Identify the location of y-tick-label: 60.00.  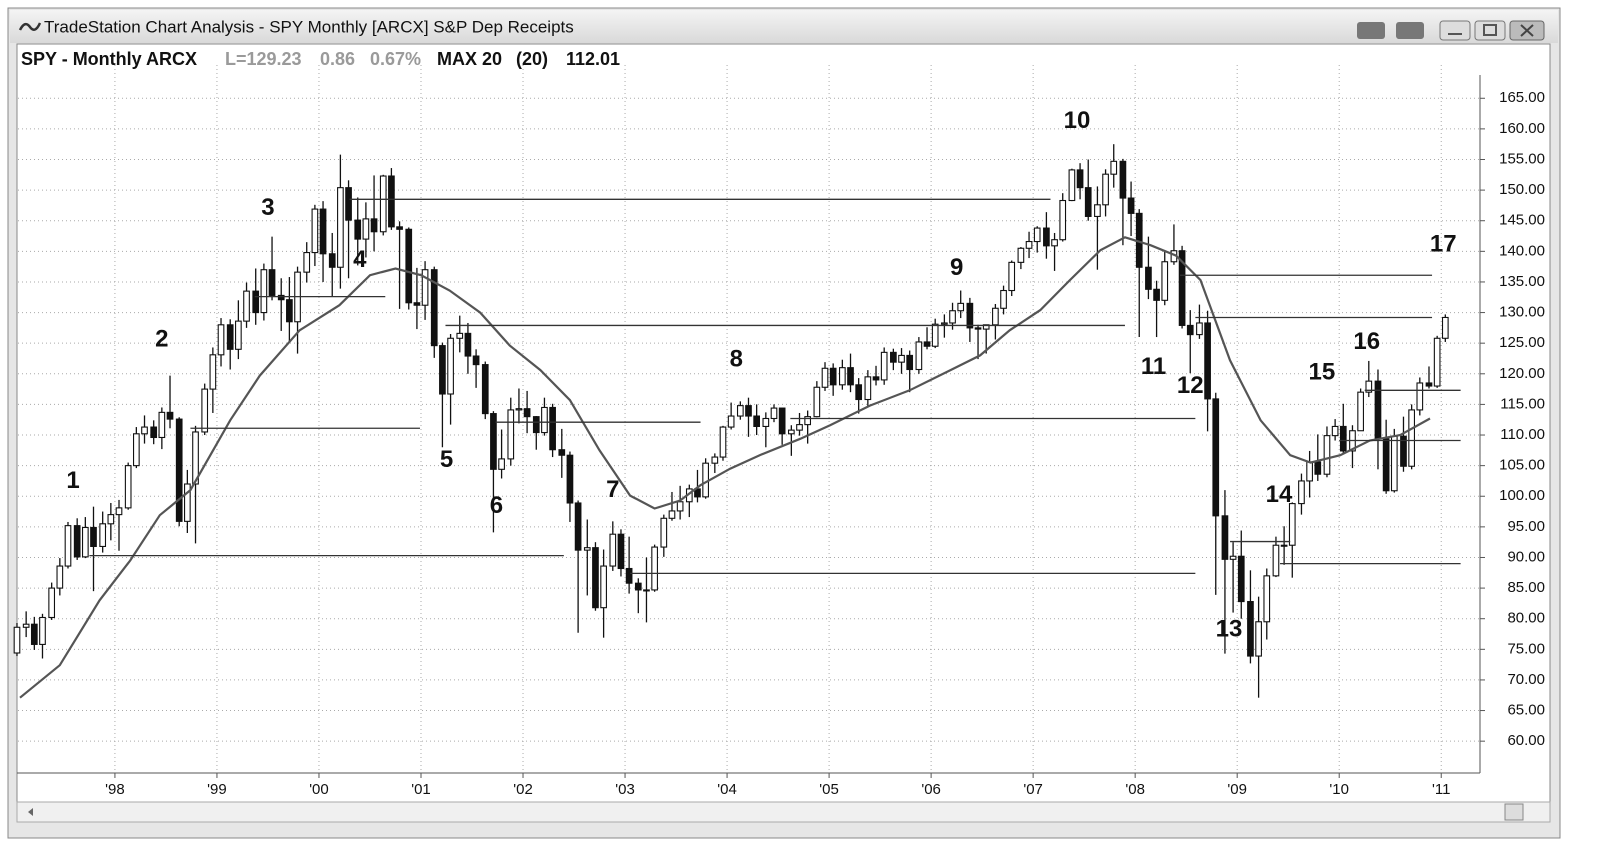
(1526, 740).